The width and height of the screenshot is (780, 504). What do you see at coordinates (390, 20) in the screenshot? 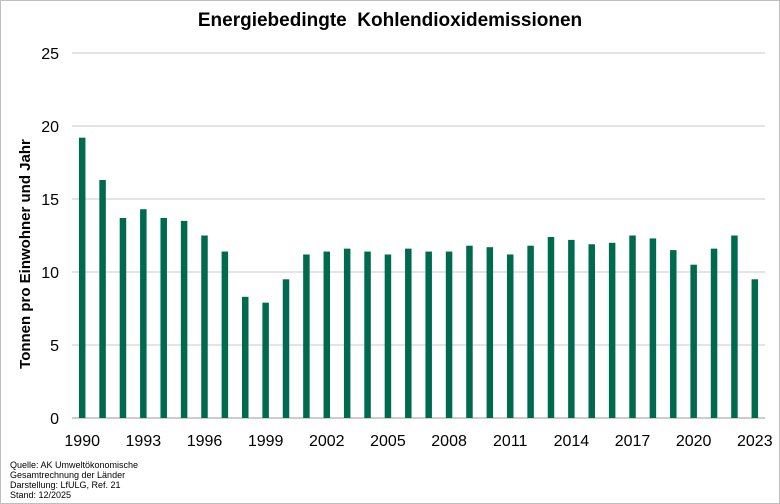
I see `chart-title: Energiebedingte Kohlendioxidemissionen` at bounding box center [390, 20].